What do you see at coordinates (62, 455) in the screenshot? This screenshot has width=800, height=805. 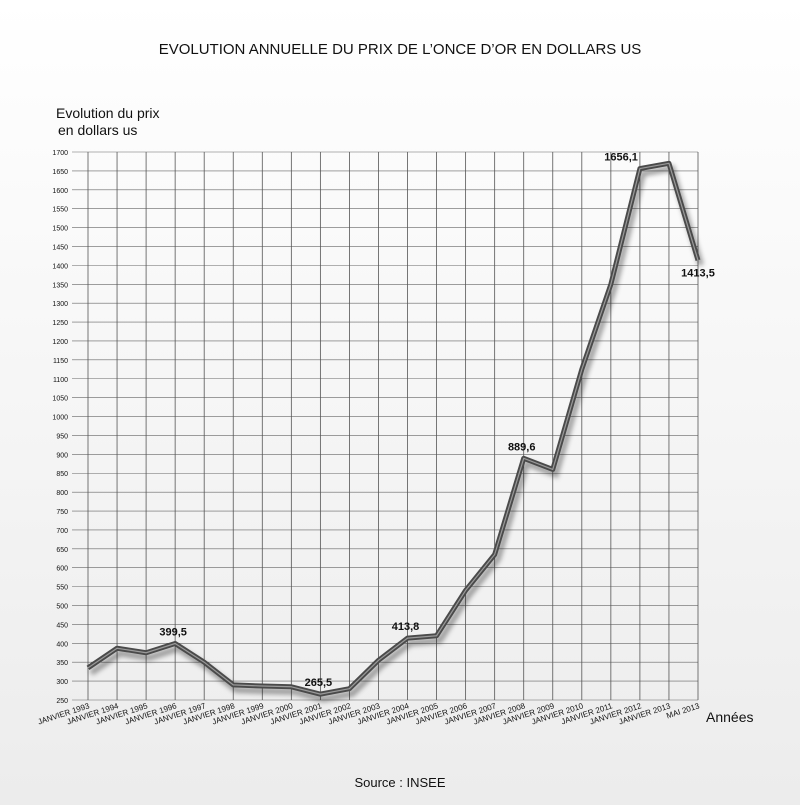 I see `y-tick-label: 900` at bounding box center [62, 455].